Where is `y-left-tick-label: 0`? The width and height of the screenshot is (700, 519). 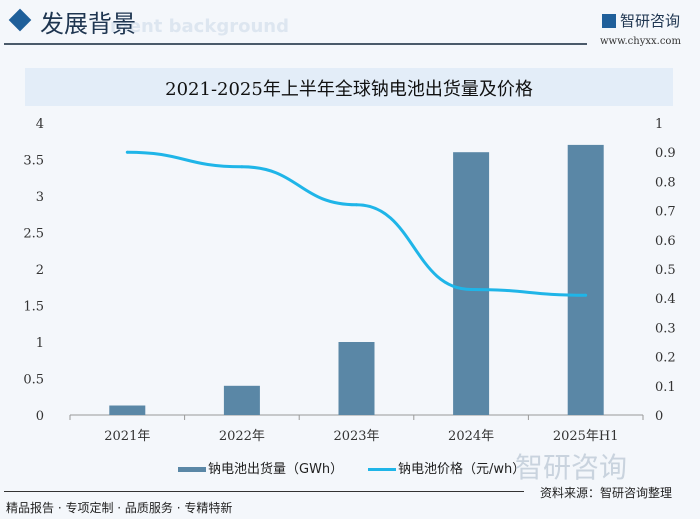 y-left-tick-label: 0 is located at coordinates (40, 416).